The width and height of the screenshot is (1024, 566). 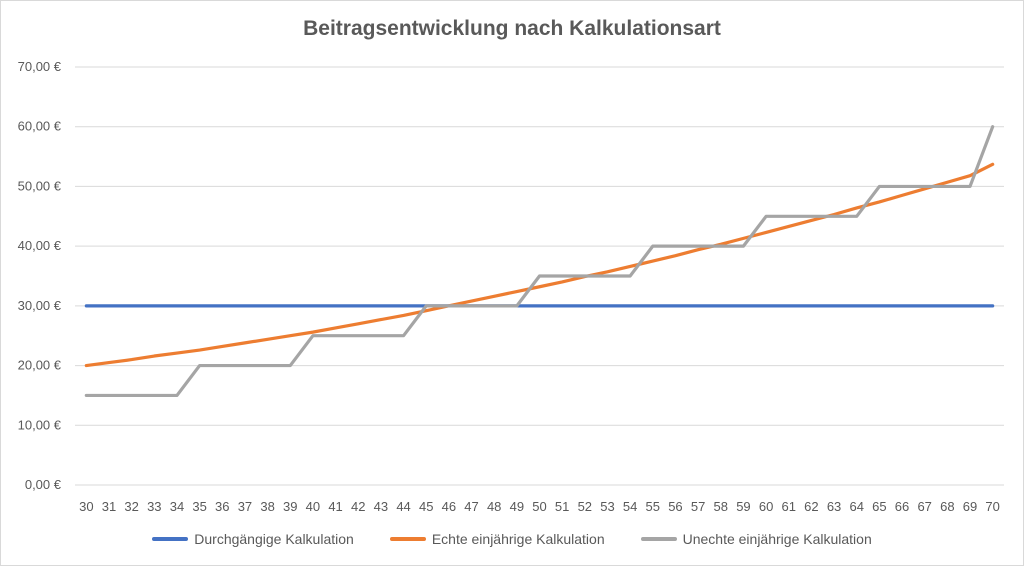 I want to click on legend-item: Echte einjährige Kalkulation, so click(x=497, y=539).